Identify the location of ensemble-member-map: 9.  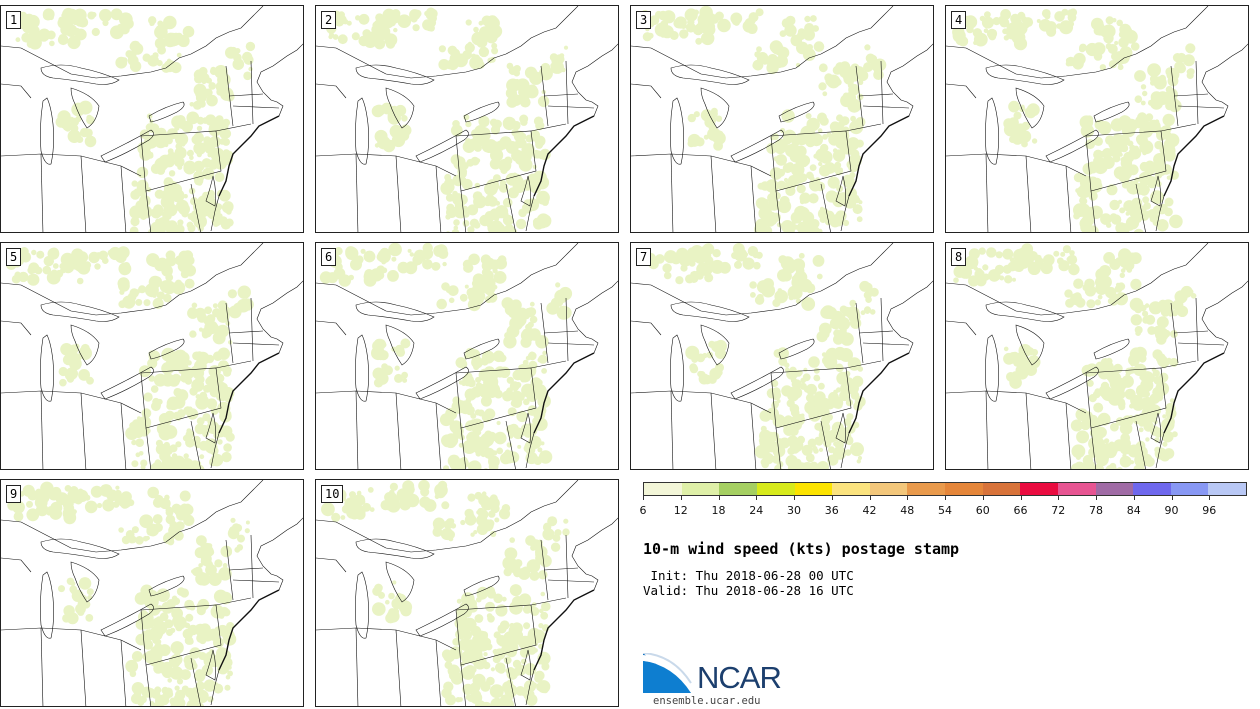
(152, 593).